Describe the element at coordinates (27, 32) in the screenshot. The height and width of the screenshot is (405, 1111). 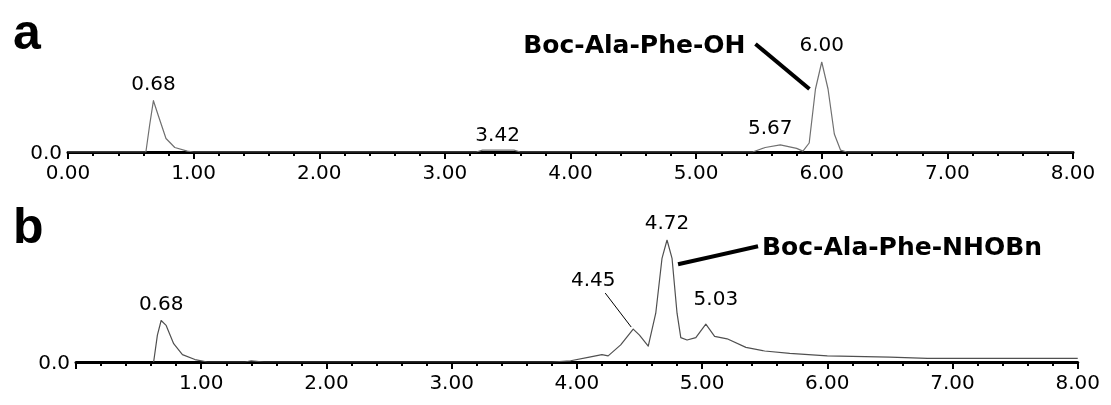
I see `chart-title: a` at that location.